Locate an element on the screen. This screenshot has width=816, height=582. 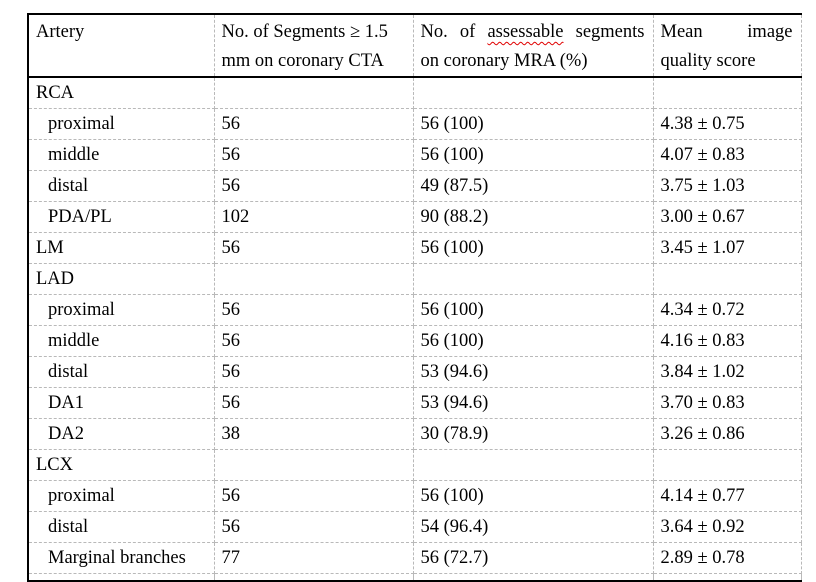
cell-quality-score: 4.16 ± 0.83 is located at coordinates (727, 341).